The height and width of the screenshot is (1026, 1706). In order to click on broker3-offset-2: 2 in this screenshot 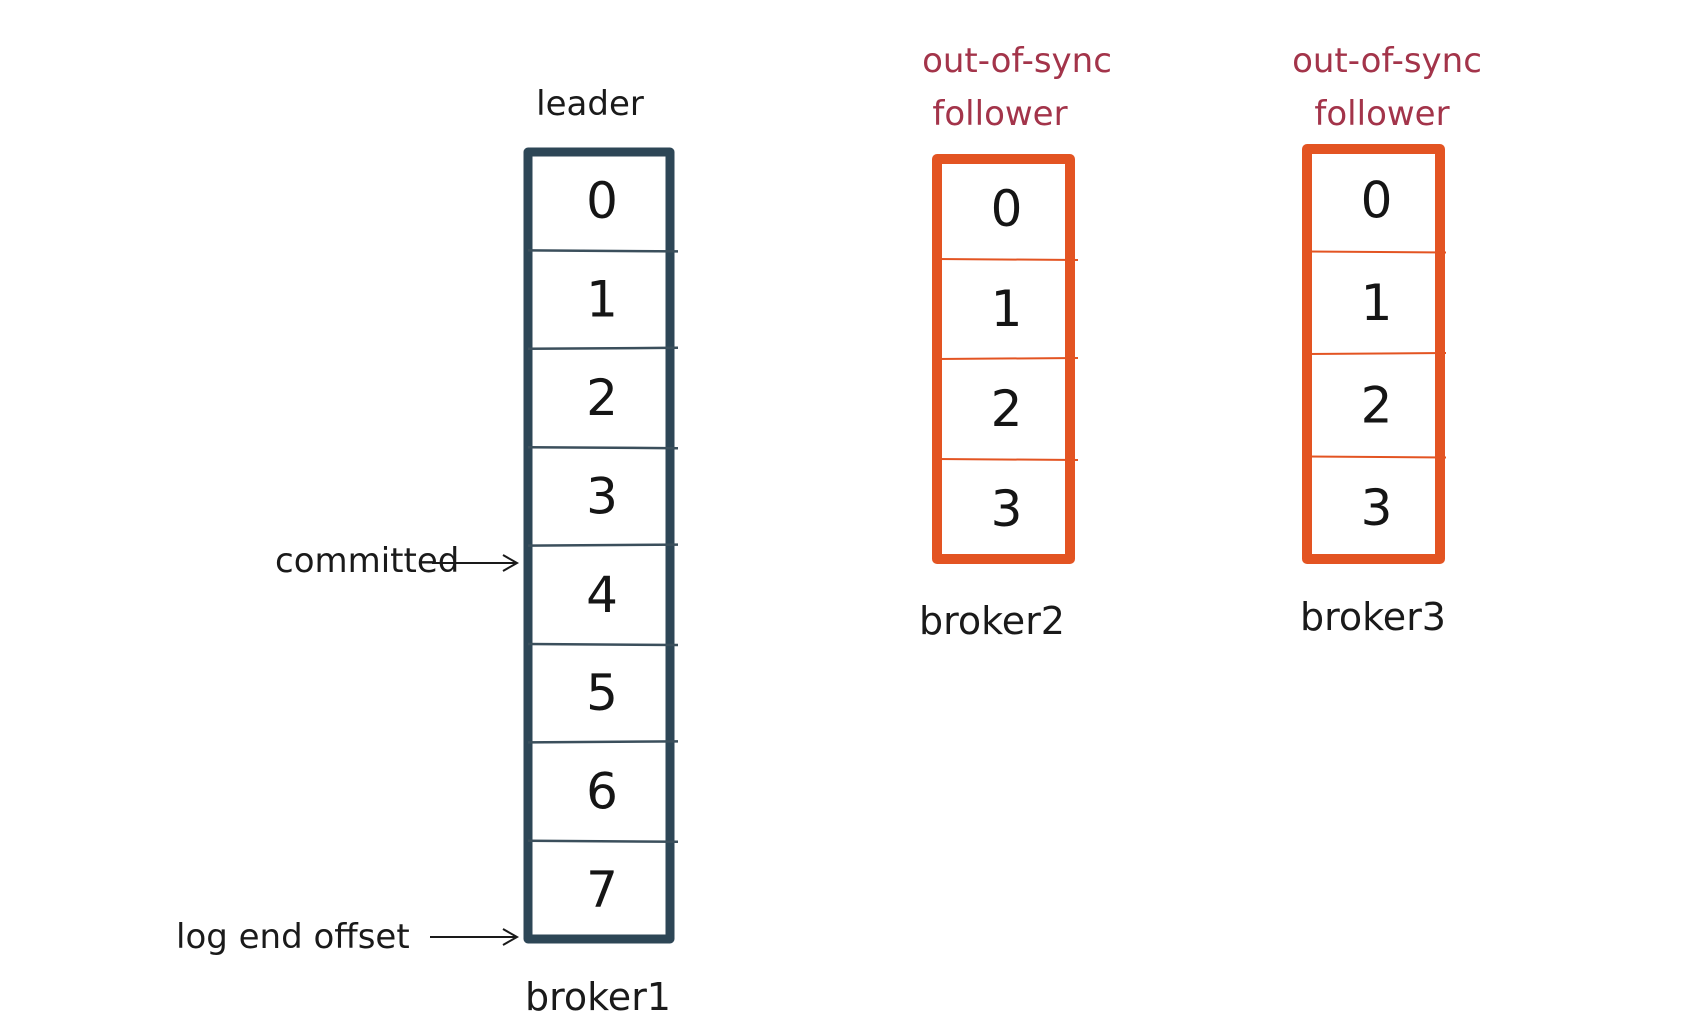, I will do `click(1377, 405)`.